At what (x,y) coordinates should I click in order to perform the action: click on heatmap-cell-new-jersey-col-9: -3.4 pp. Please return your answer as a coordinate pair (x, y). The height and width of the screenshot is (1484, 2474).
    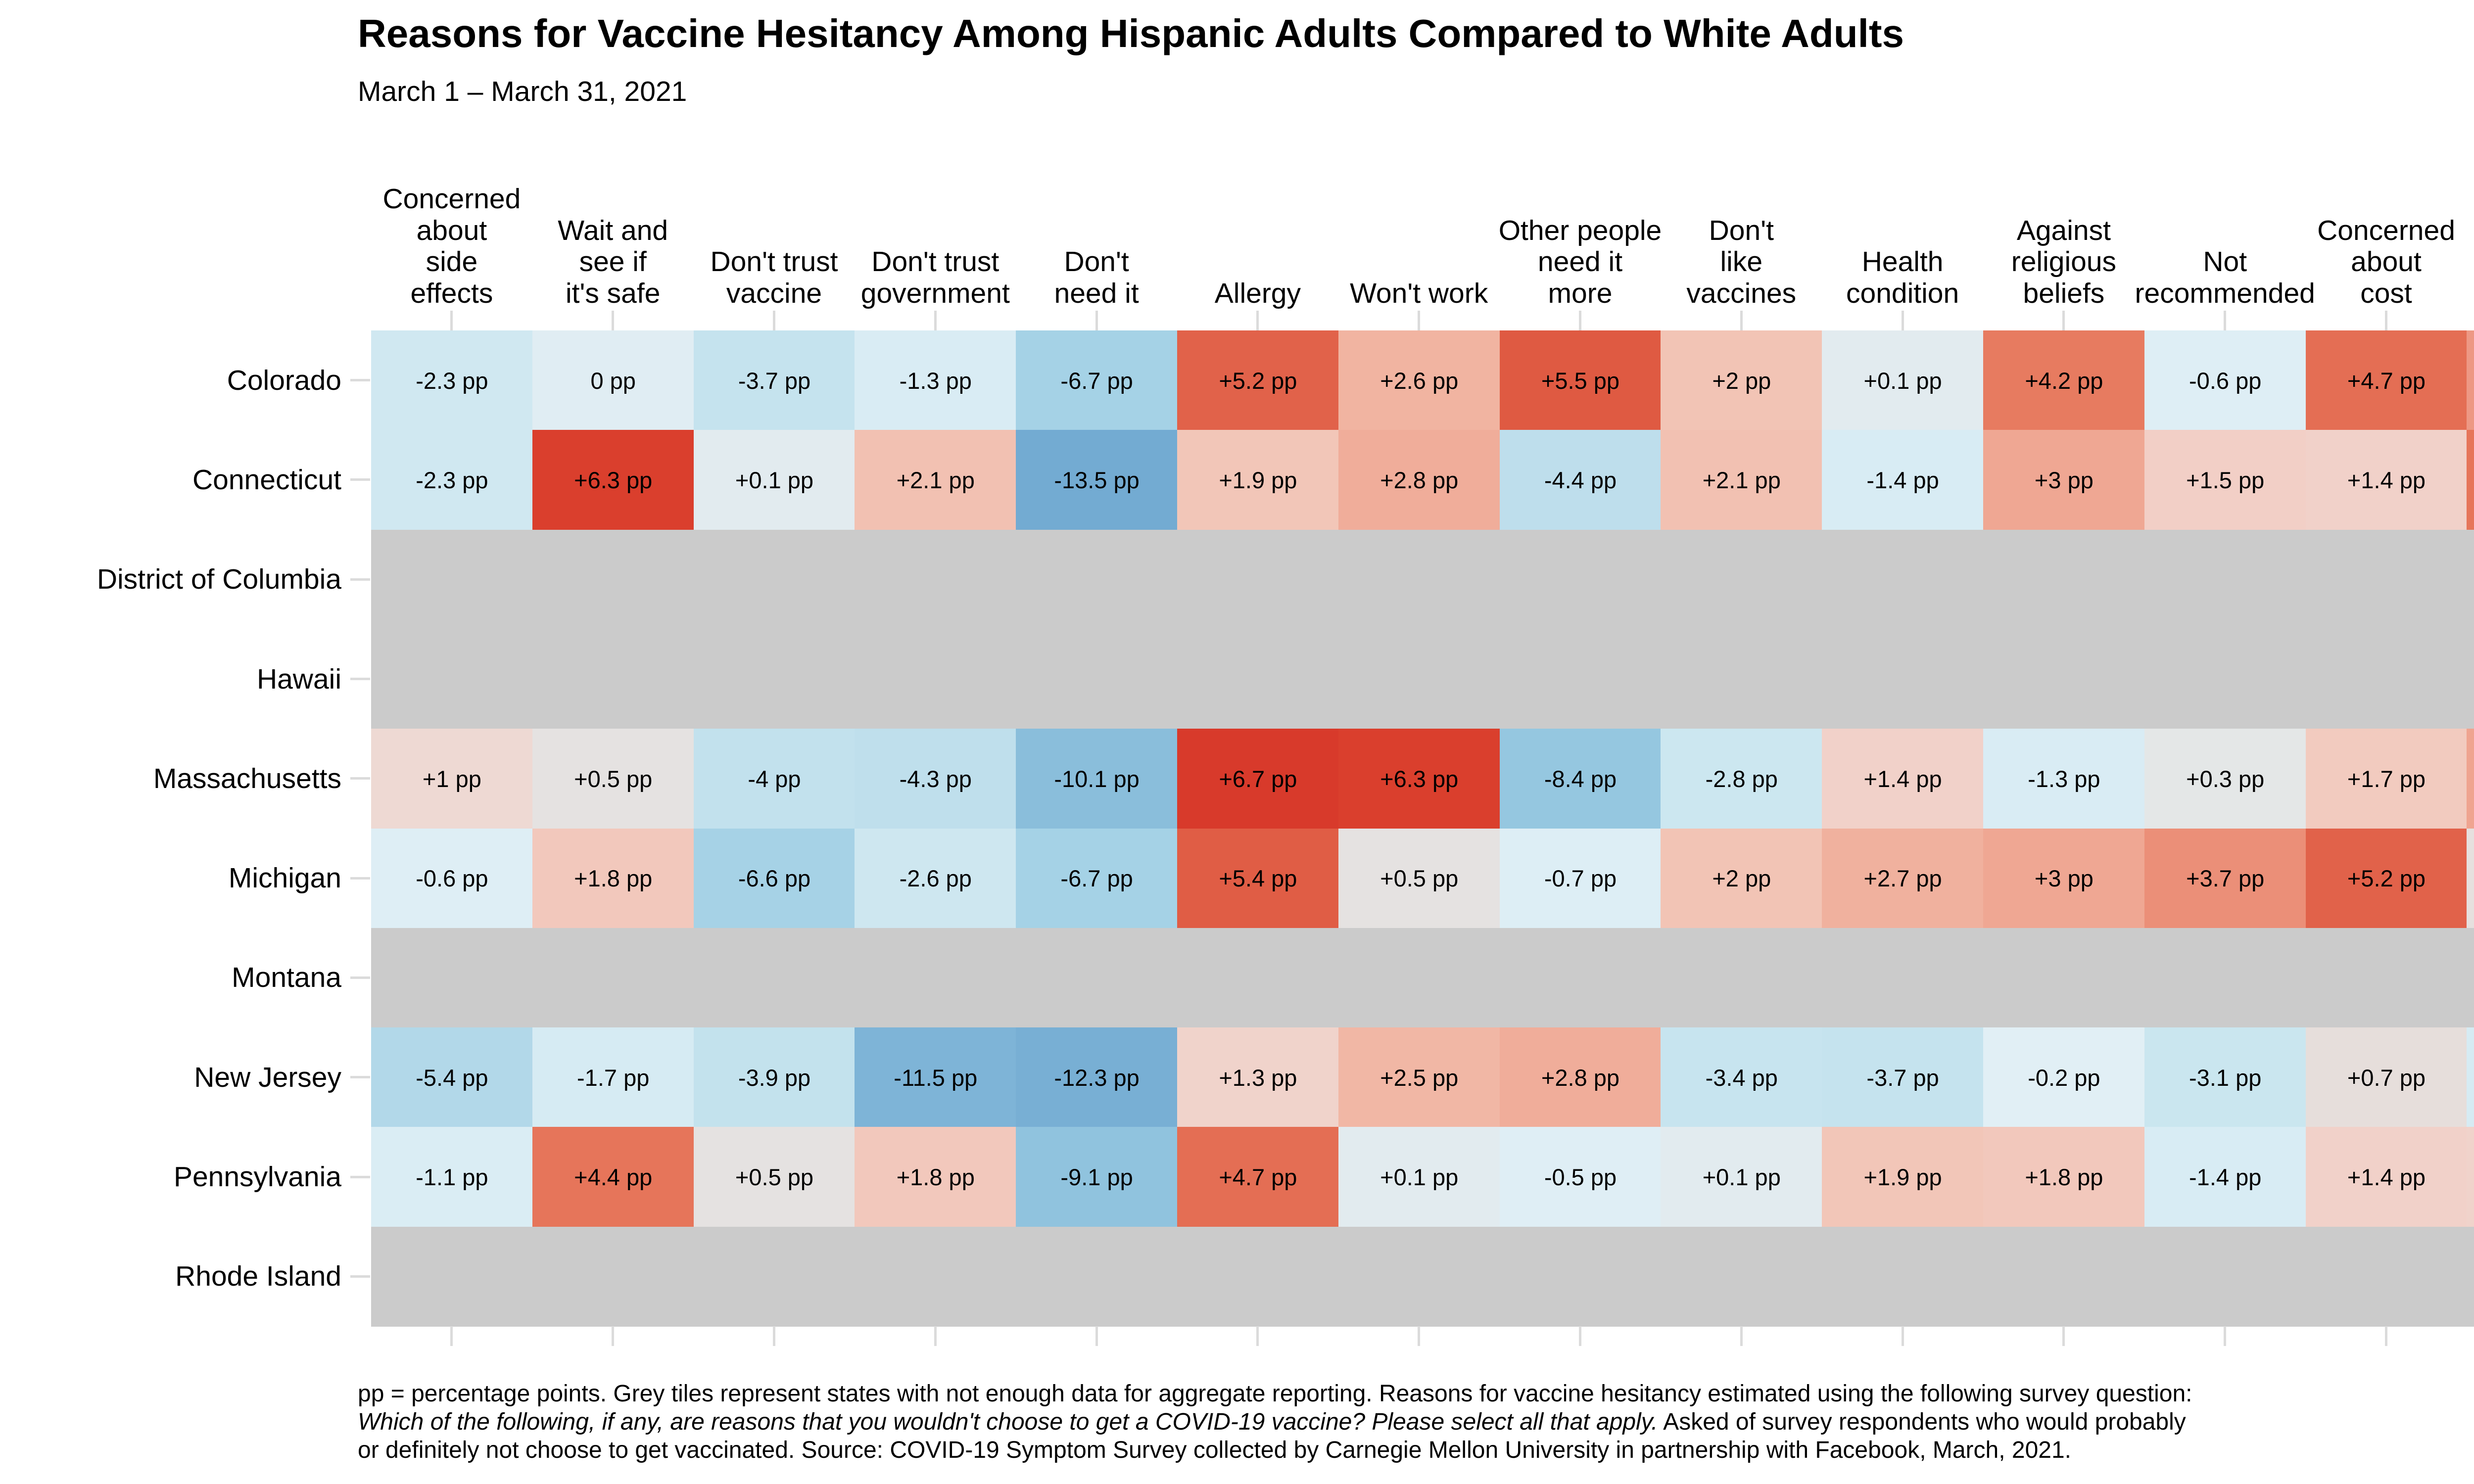
    Looking at the image, I should click on (1742, 1077).